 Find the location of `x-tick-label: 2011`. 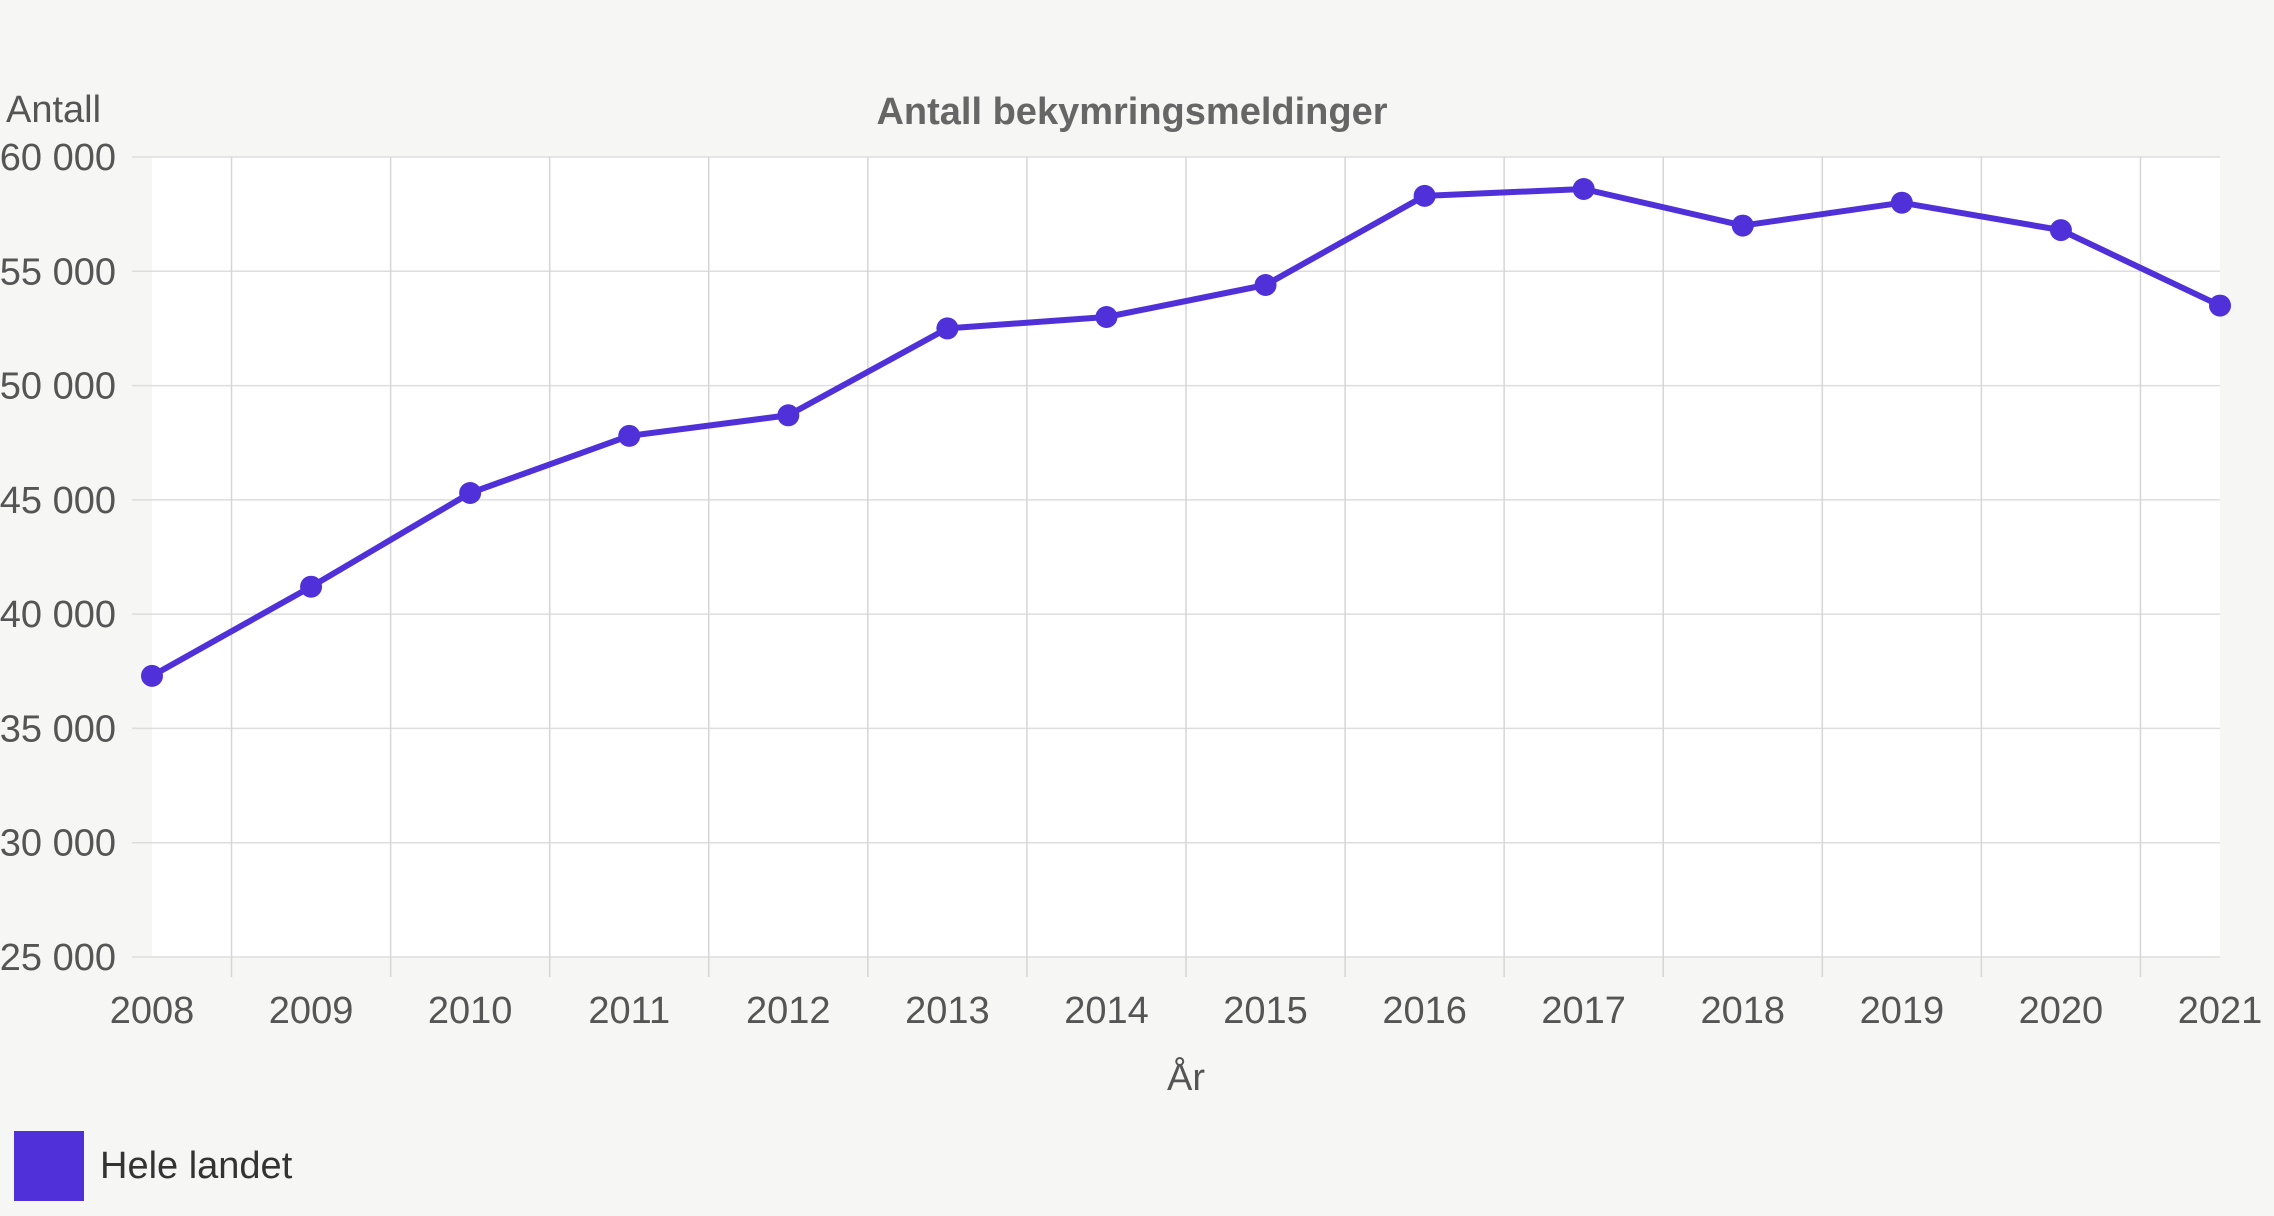

x-tick-label: 2011 is located at coordinates (629, 1011).